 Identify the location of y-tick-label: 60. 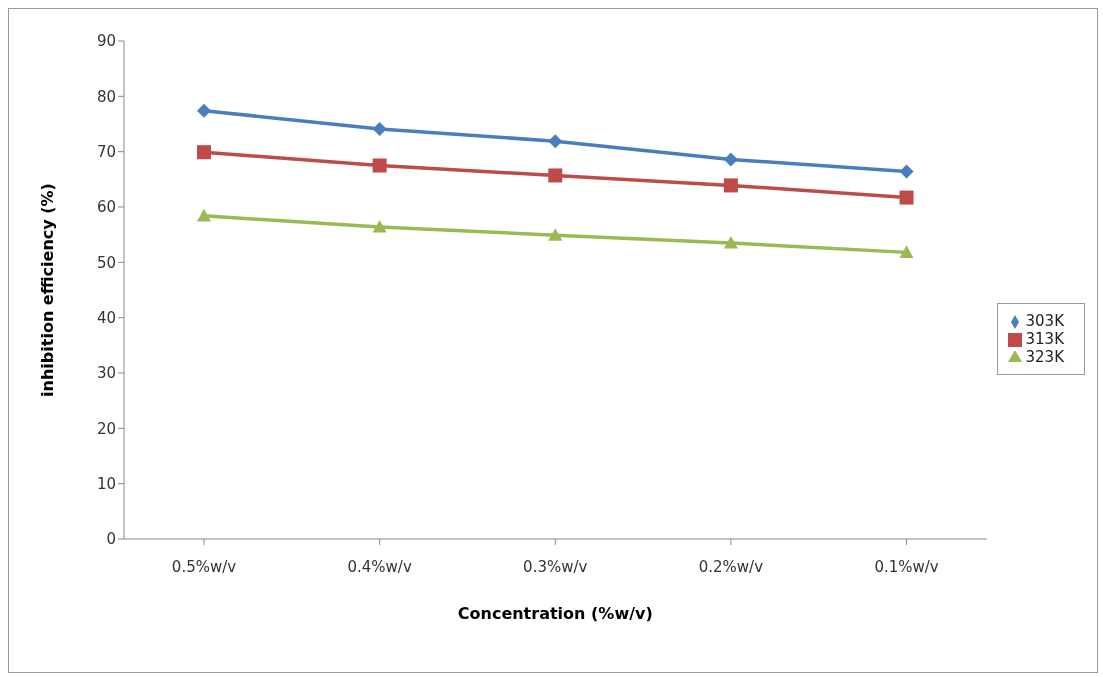
(106, 207).